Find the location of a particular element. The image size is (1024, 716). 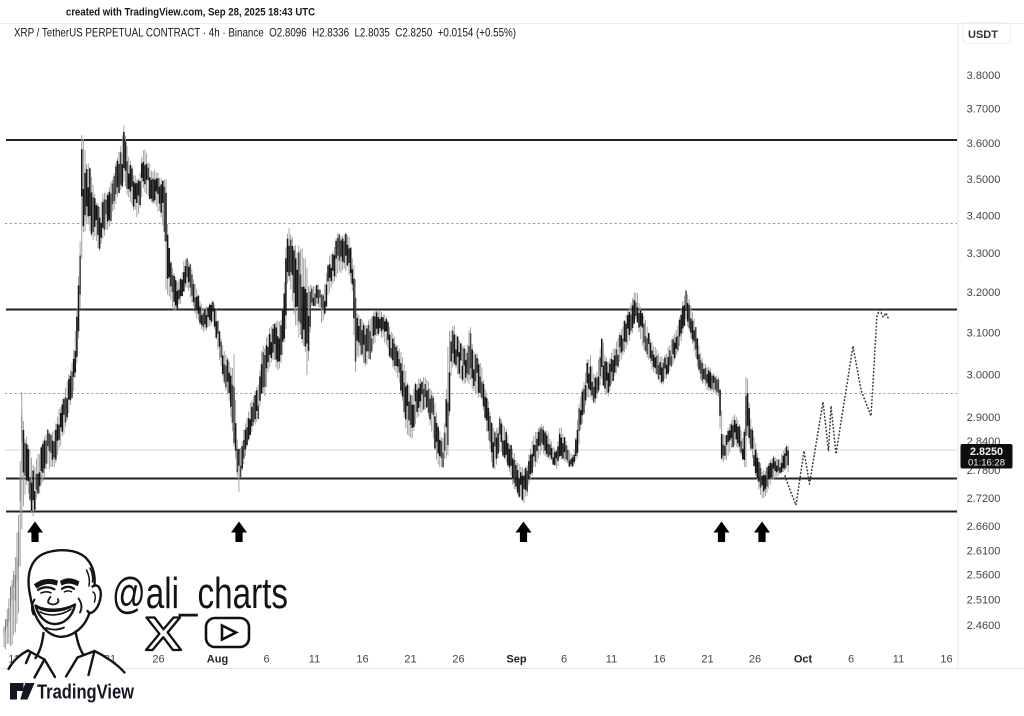

svg-text: Sep is located at coordinates (516, 660).